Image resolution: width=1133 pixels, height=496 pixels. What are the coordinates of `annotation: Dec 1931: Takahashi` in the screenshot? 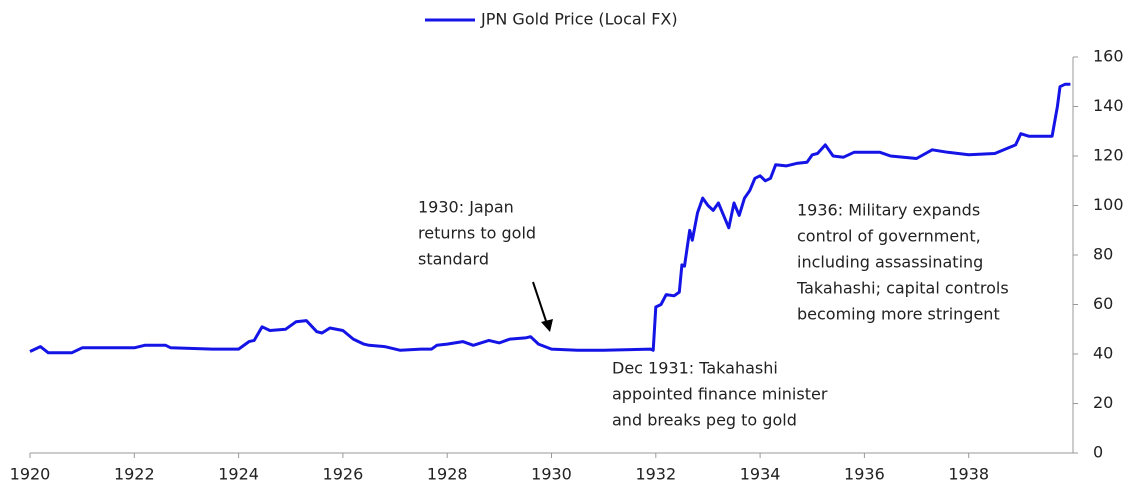 It's located at (695, 368).